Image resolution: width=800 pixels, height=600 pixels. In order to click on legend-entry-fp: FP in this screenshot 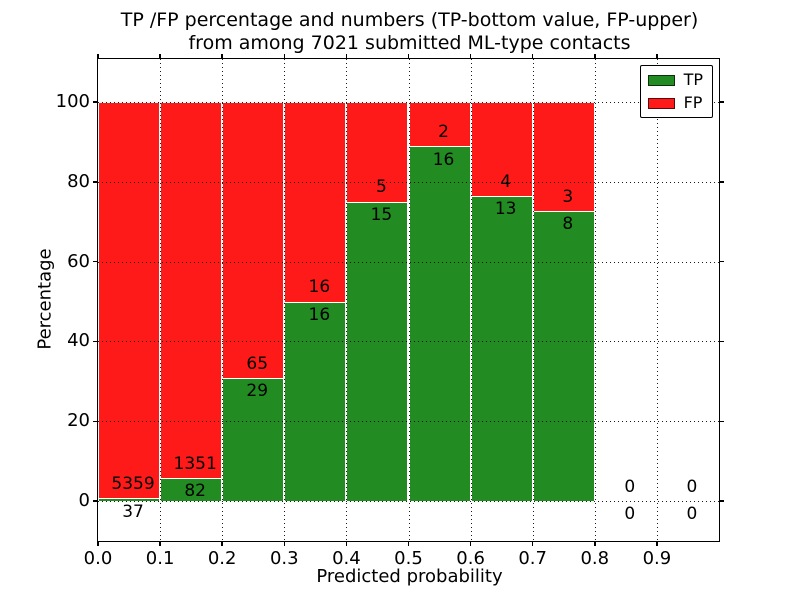, I will do `click(675, 102)`.